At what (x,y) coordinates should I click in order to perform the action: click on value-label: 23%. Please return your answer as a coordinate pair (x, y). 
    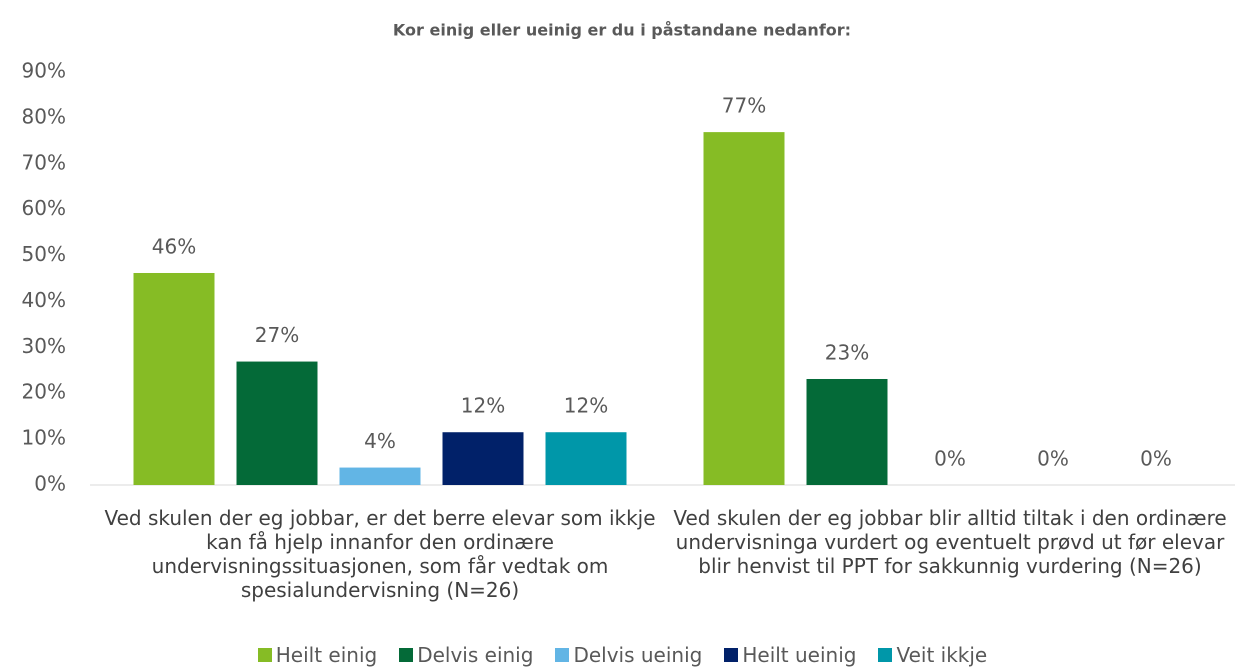
    Looking at the image, I should click on (847, 352).